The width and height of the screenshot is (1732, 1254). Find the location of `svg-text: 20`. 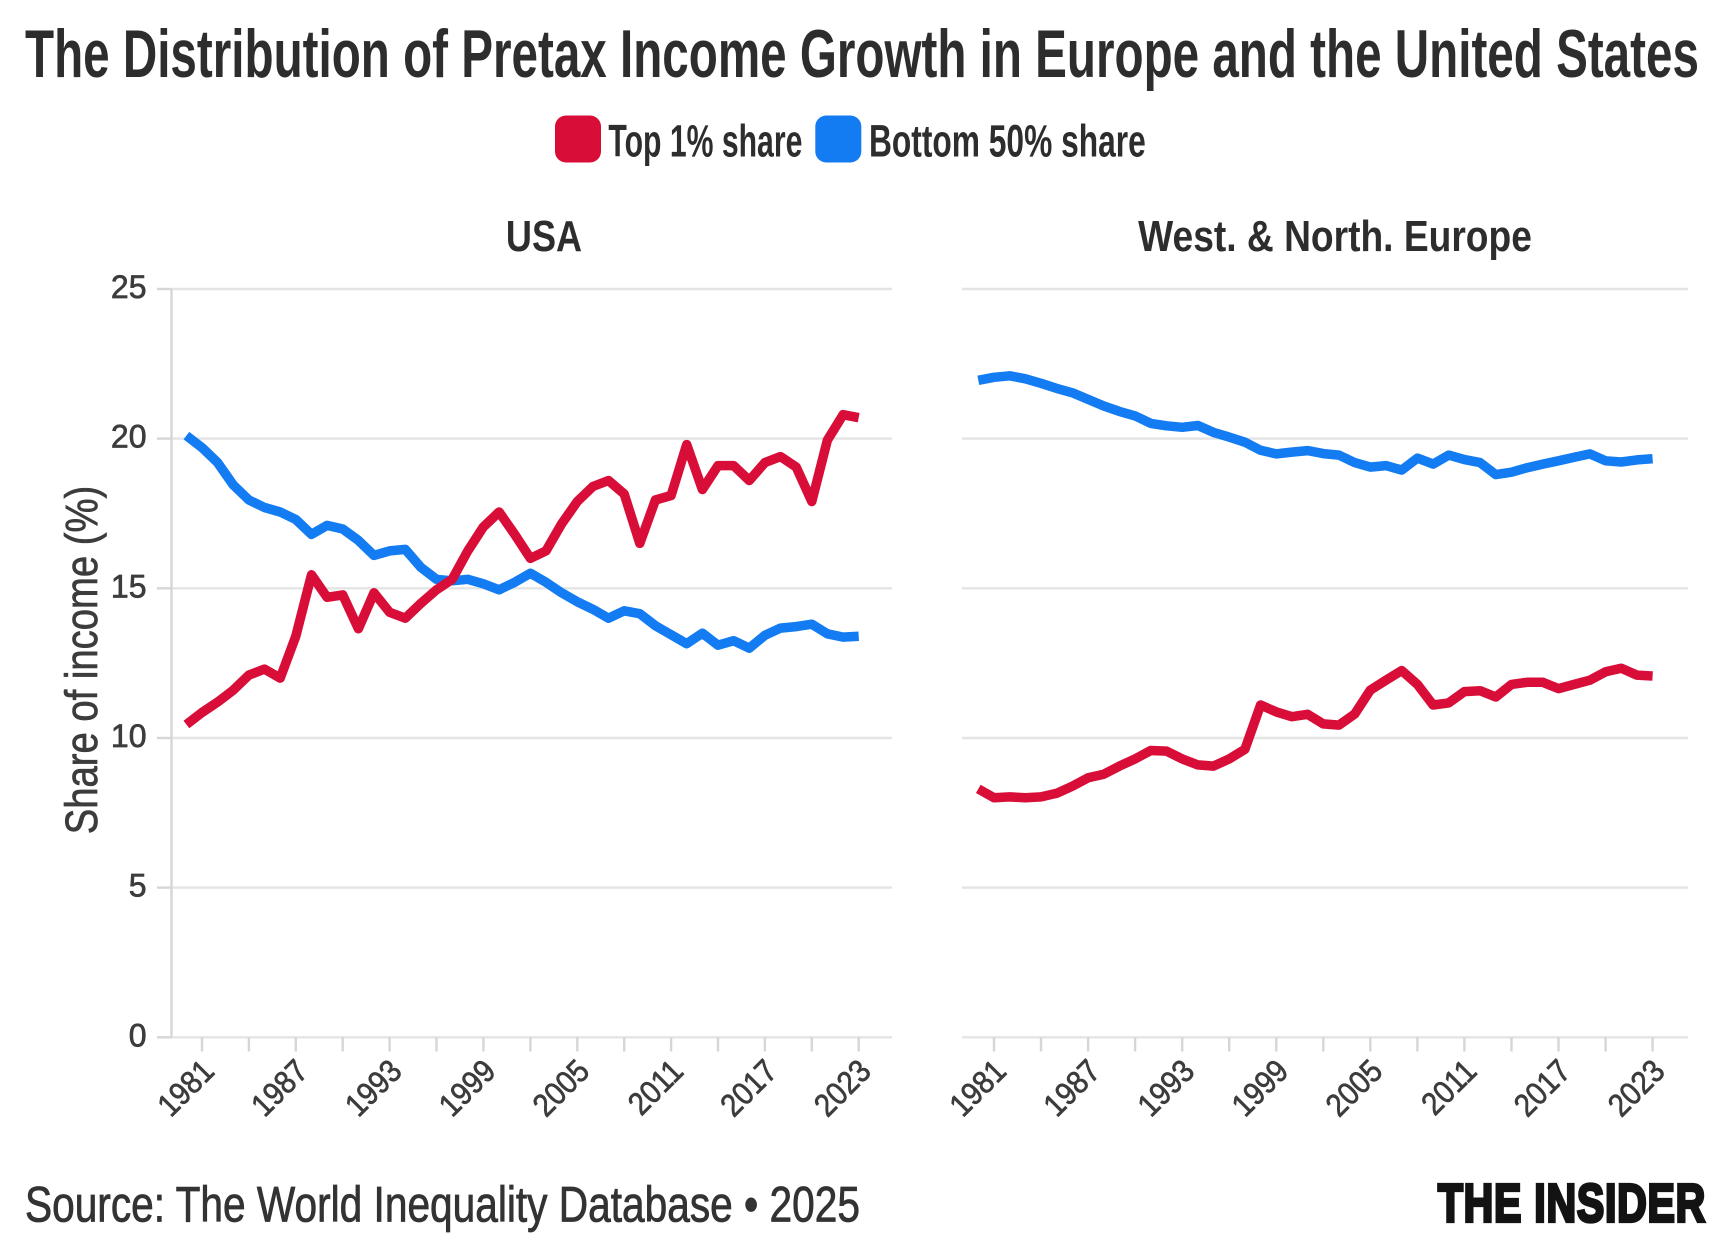

svg-text: 20 is located at coordinates (129, 437).